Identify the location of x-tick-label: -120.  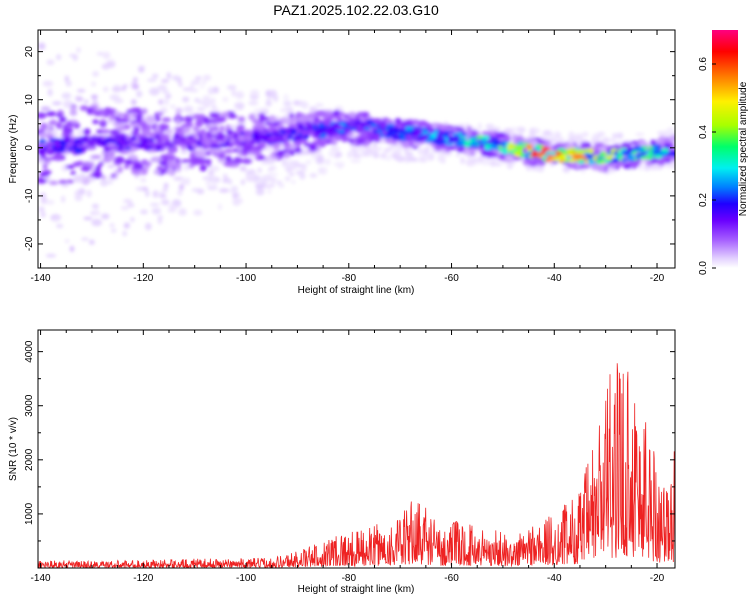
(143, 578).